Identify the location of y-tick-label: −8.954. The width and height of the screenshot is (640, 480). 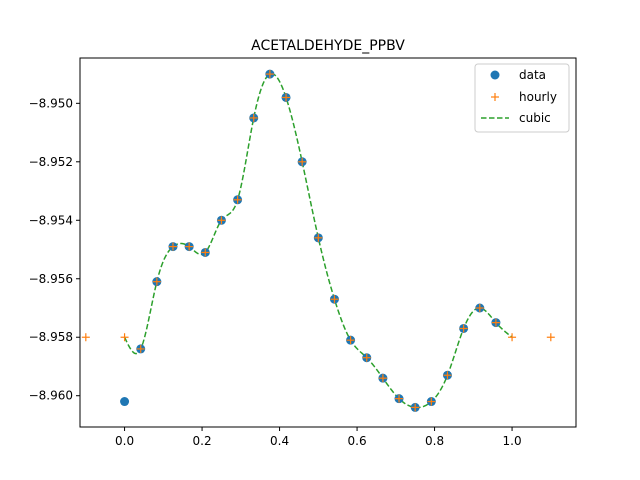
(51, 220).